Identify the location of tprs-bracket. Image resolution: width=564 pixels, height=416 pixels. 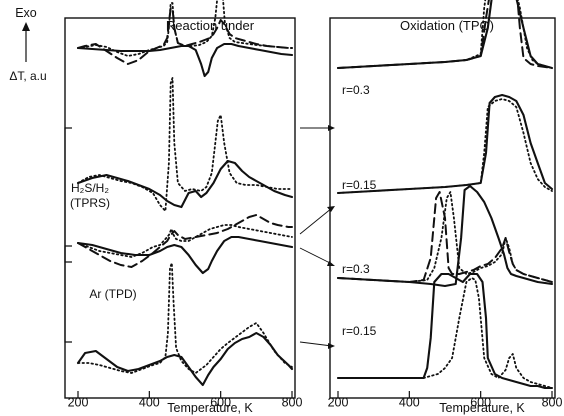
(68, 195).